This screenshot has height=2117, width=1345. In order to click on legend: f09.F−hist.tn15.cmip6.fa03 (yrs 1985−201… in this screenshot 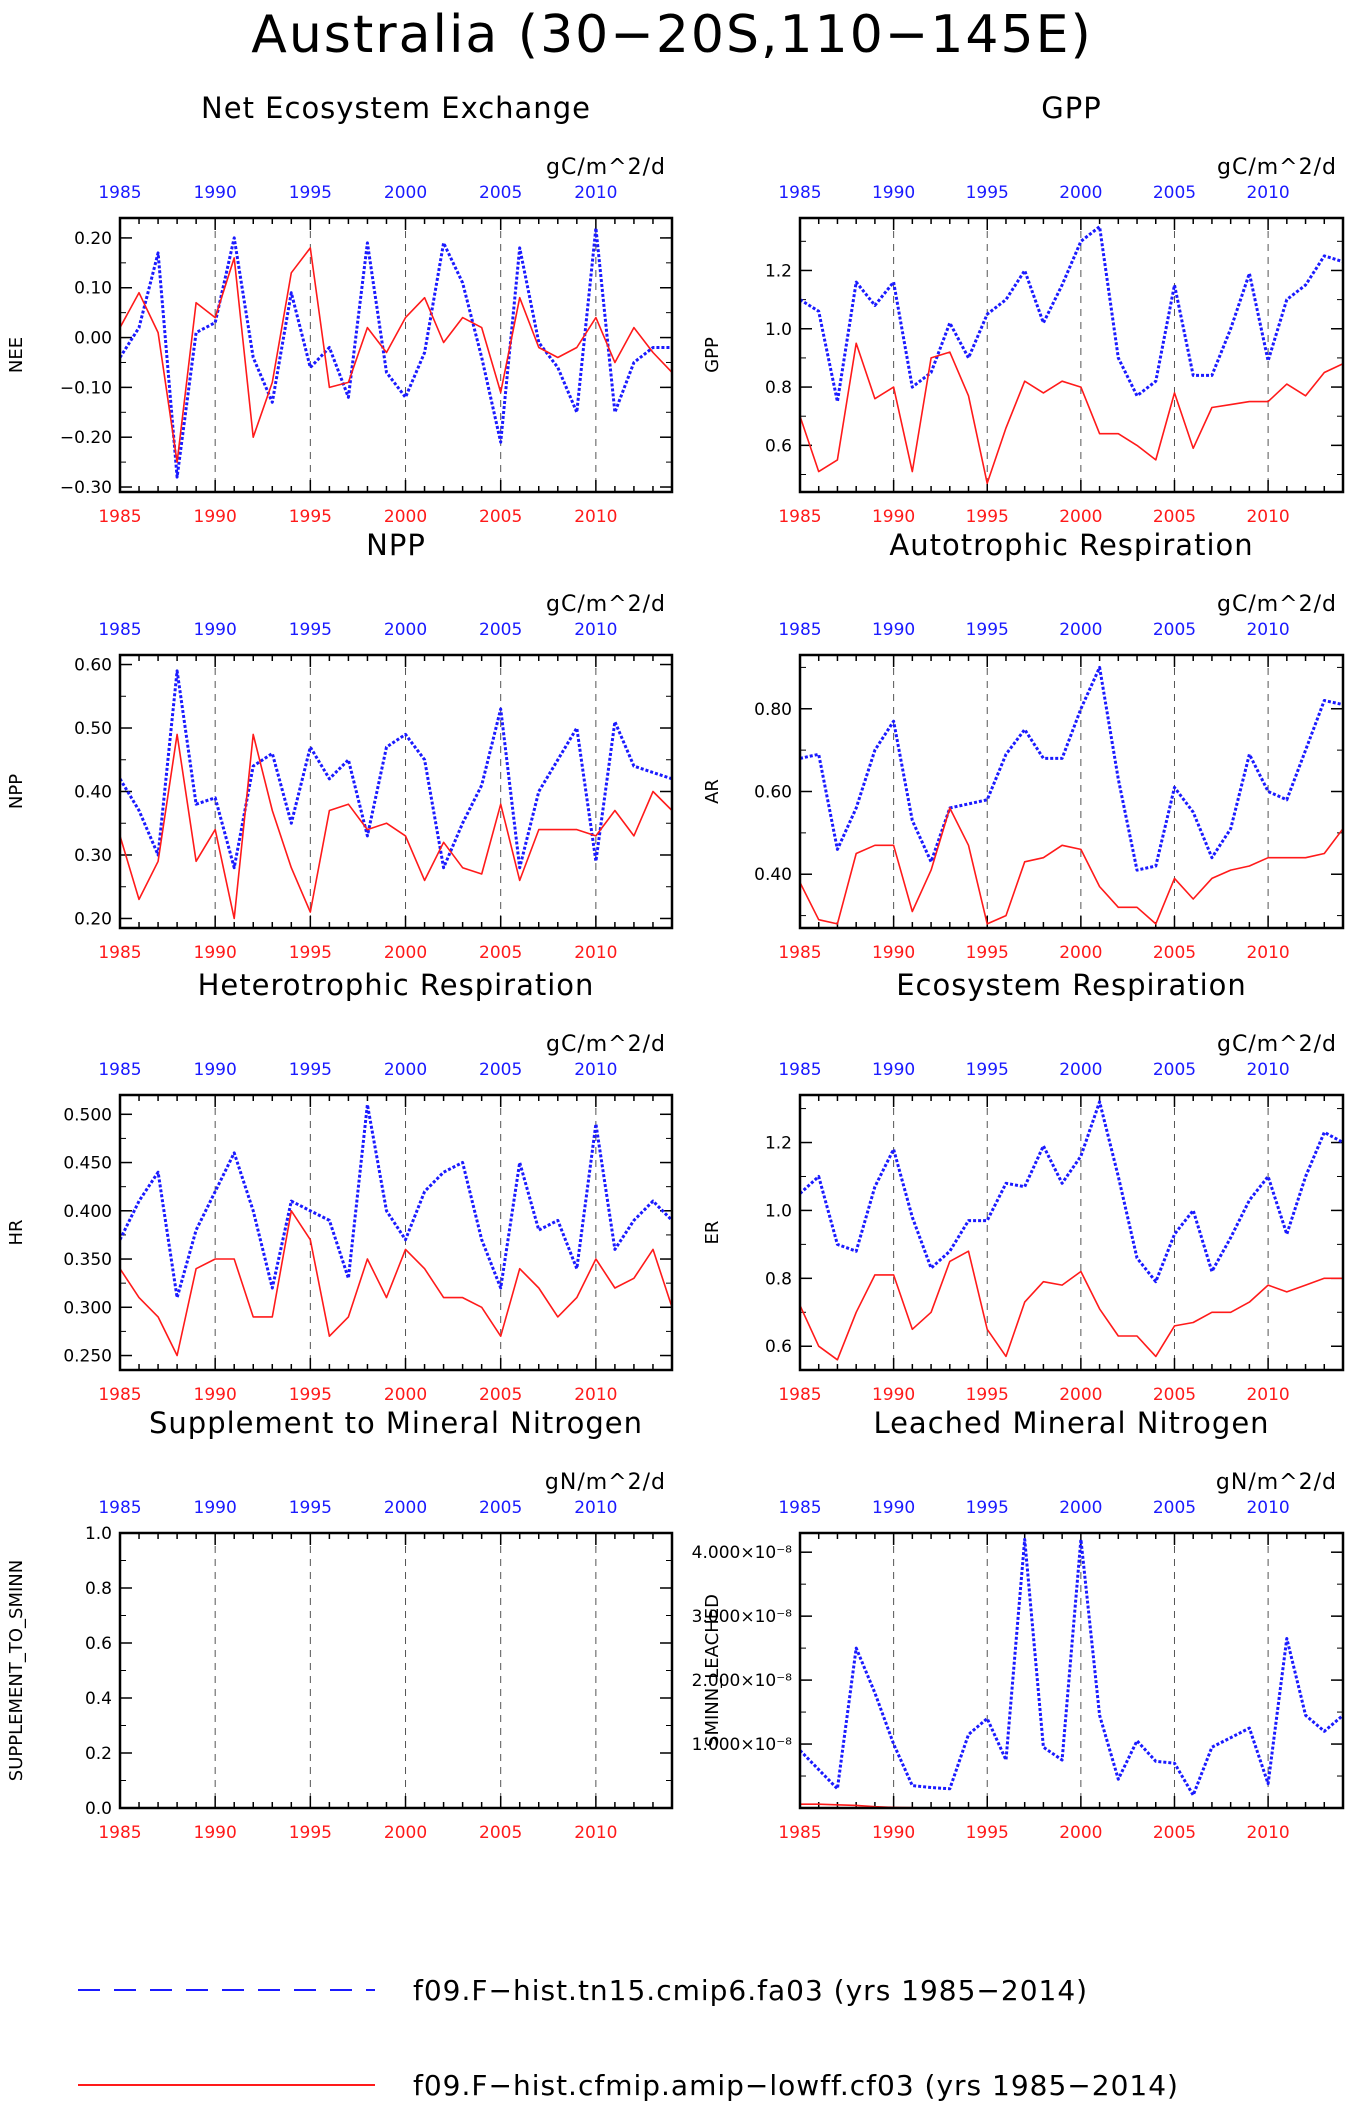, I will do `click(628, 2038)`.